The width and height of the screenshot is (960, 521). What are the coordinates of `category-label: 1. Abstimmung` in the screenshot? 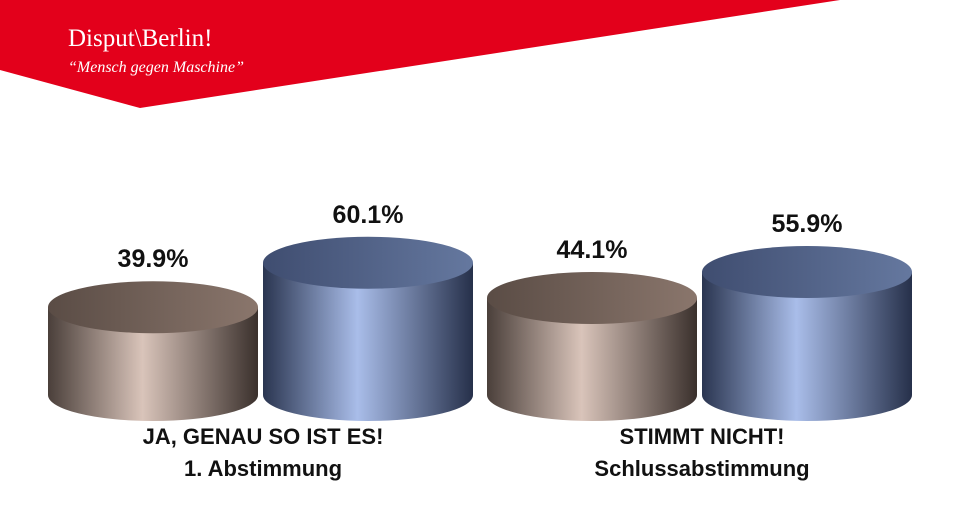 It's located at (263, 468).